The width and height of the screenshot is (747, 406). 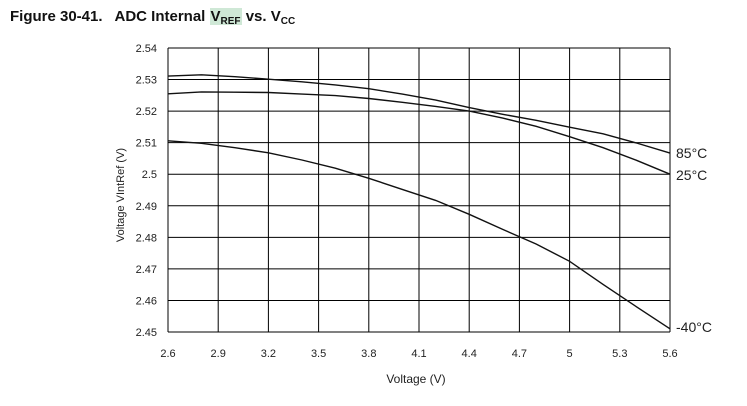 I want to click on y-tick-label: 2.51, so click(x=146, y=144).